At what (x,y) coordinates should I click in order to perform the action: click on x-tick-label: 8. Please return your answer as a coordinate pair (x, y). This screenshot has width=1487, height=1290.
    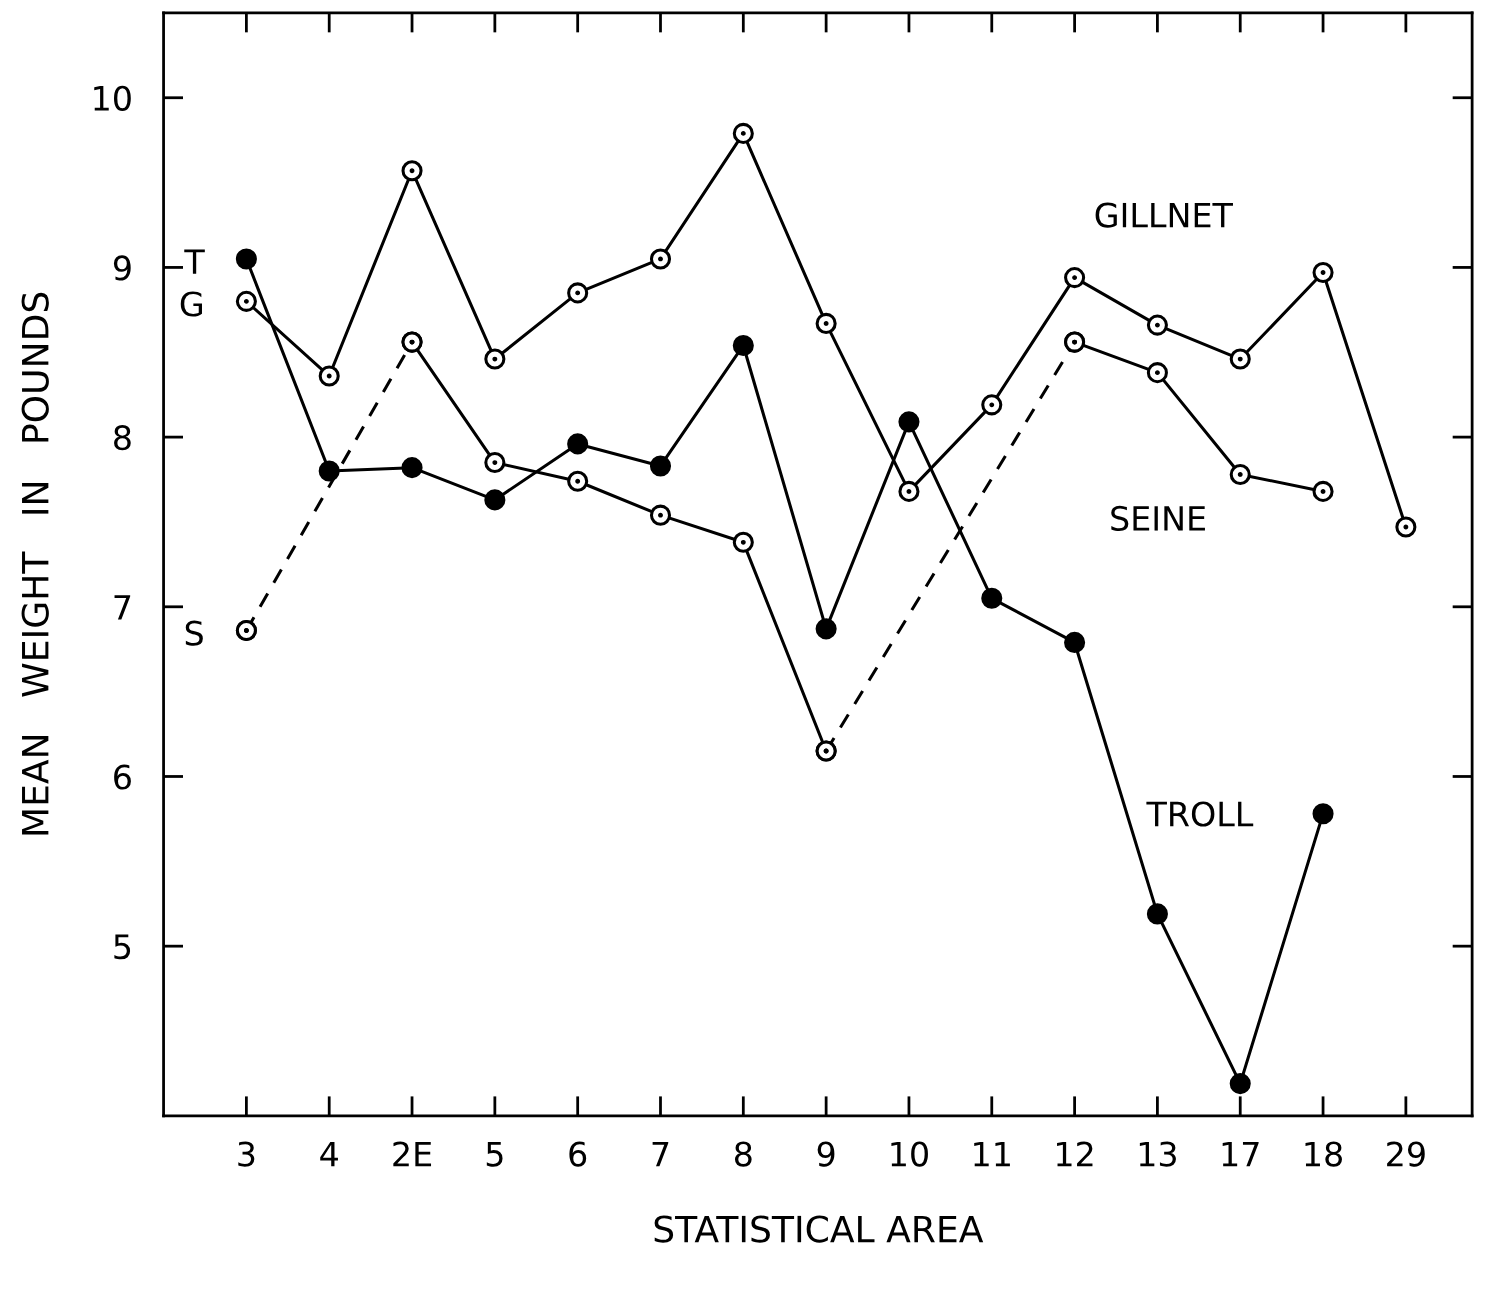
    Looking at the image, I should click on (743, 1154).